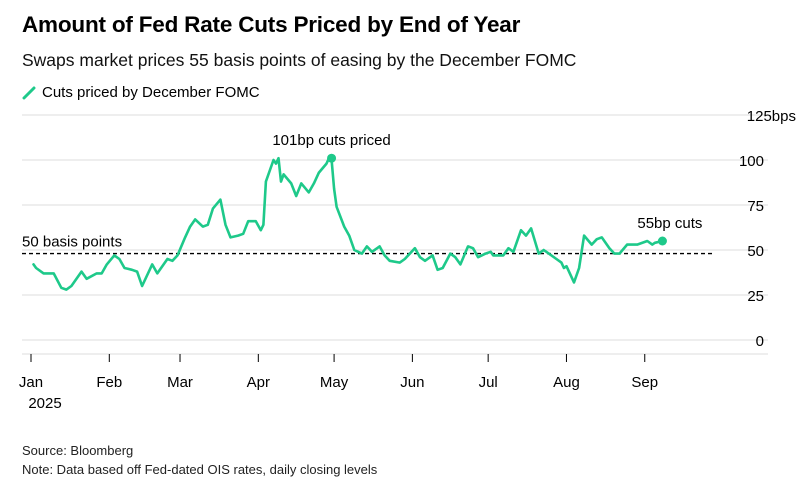 Image resolution: width=808 pixels, height=487 pixels. What do you see at coordinates (180, 382) in the screenshot?
I see `x-tick-label: Mar` at bounding box center [180, 382].